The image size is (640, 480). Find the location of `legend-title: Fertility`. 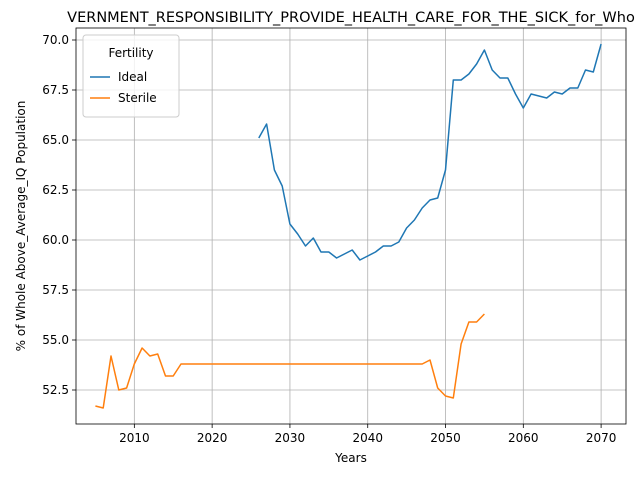

legend-title: Fertility is located at coordinates (130, 53).